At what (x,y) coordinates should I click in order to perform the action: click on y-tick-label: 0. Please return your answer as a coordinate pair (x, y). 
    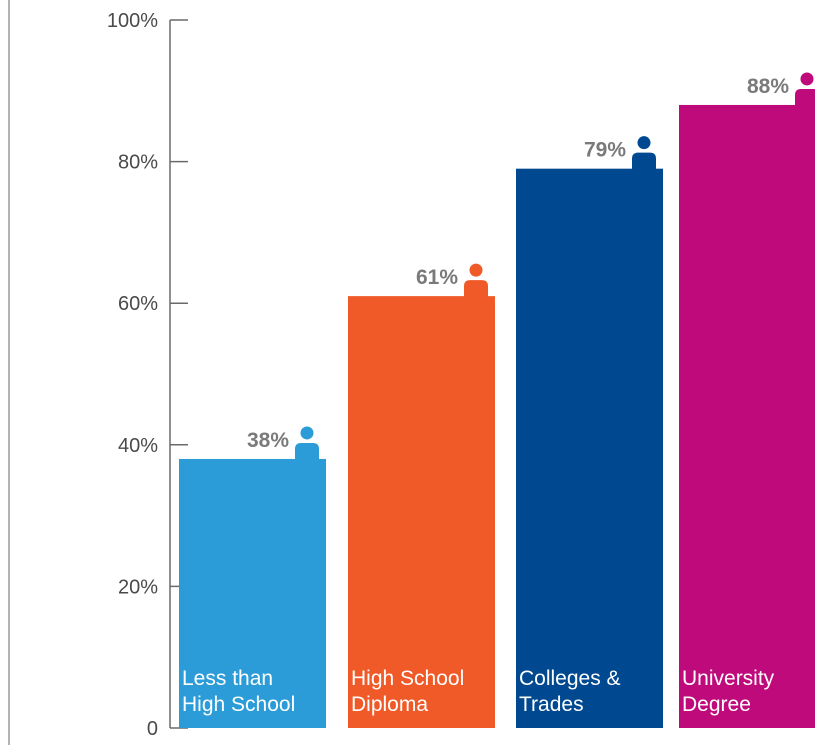
    Looking at the image, I should click on (152, 729).